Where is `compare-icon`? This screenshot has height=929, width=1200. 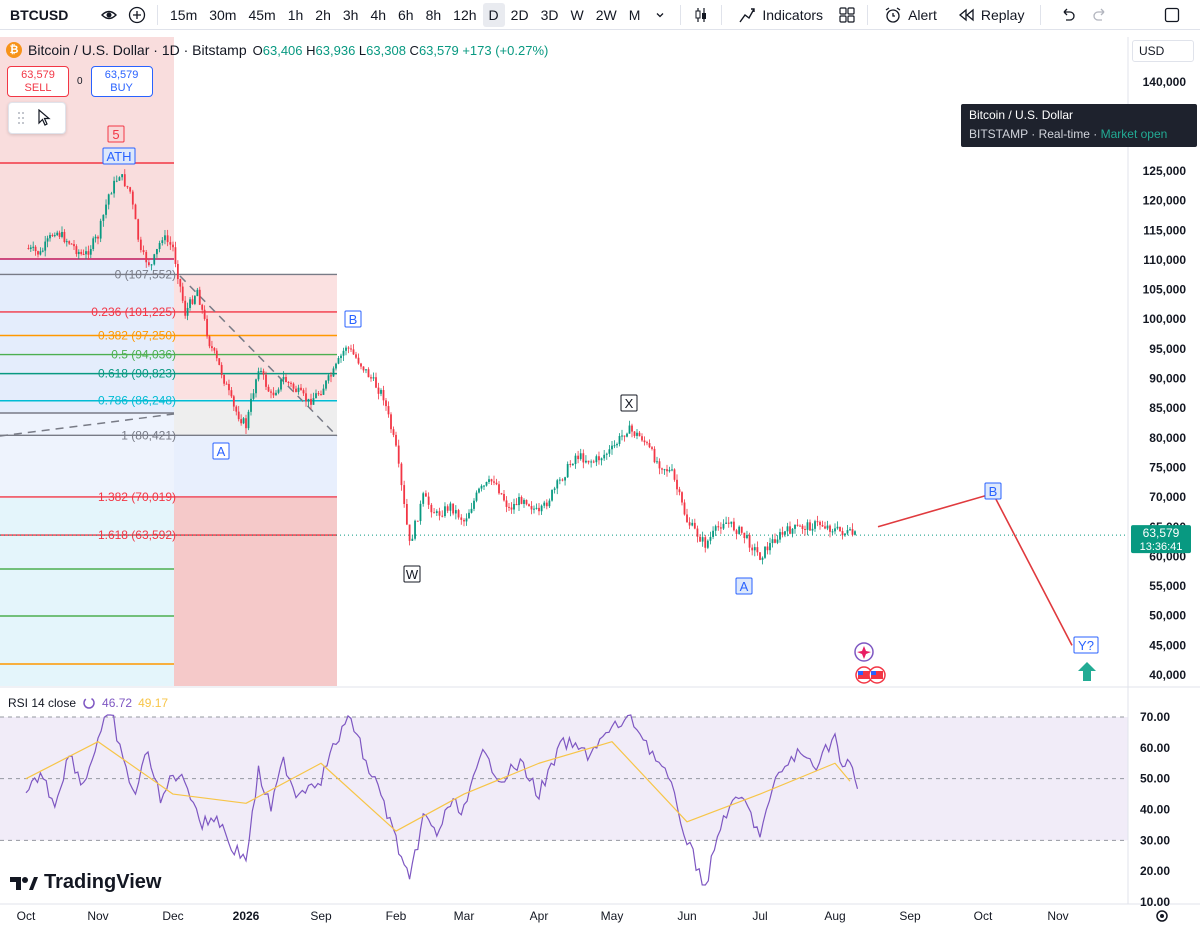 compare-icon is located at coordinates (109, 15).